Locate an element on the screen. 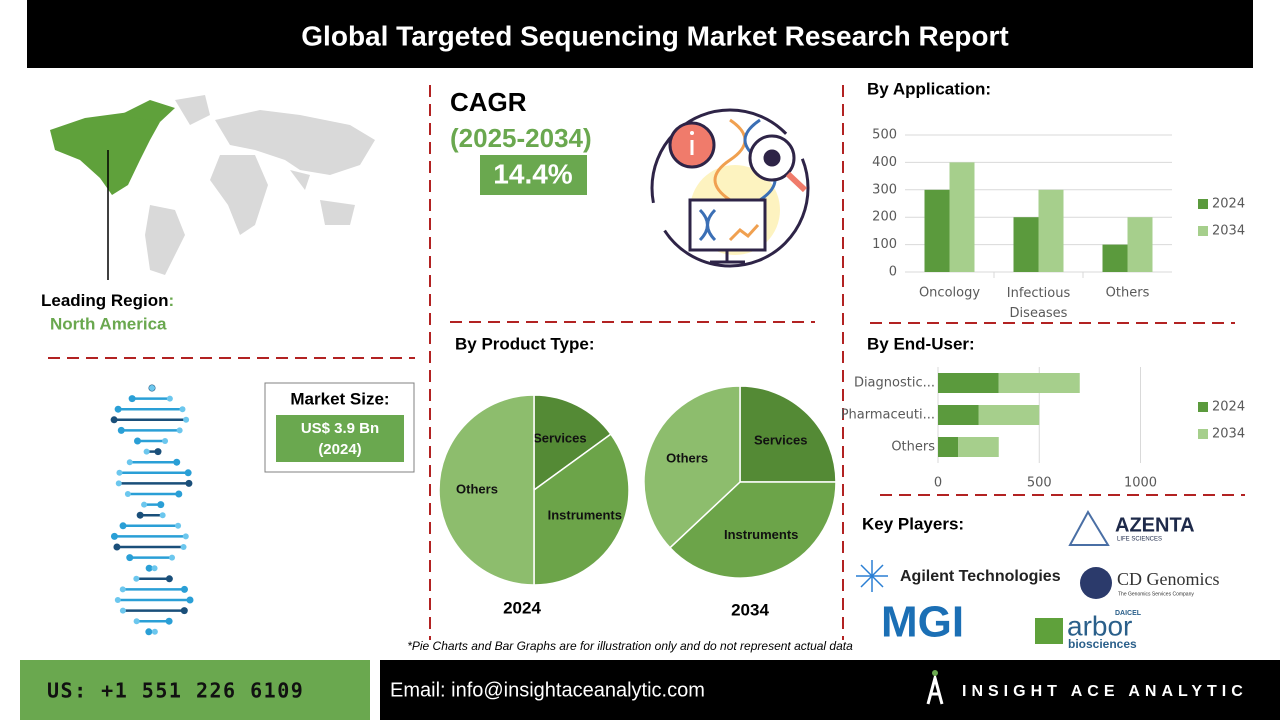 The width and height of the screenshot is (1280, 725). cagr-period: (2025-2034) is located at coordinates (521, 138).